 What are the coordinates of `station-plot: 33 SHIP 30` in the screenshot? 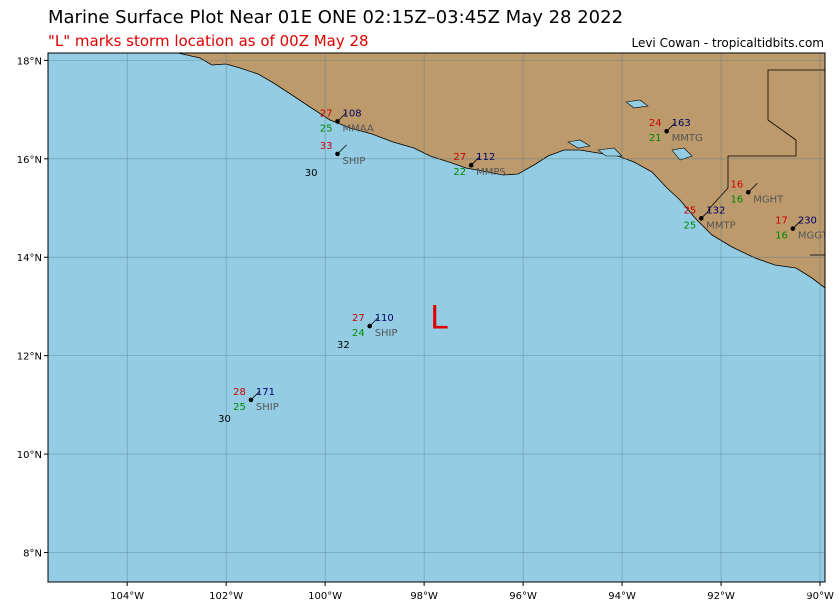 It's located at (335, 160).